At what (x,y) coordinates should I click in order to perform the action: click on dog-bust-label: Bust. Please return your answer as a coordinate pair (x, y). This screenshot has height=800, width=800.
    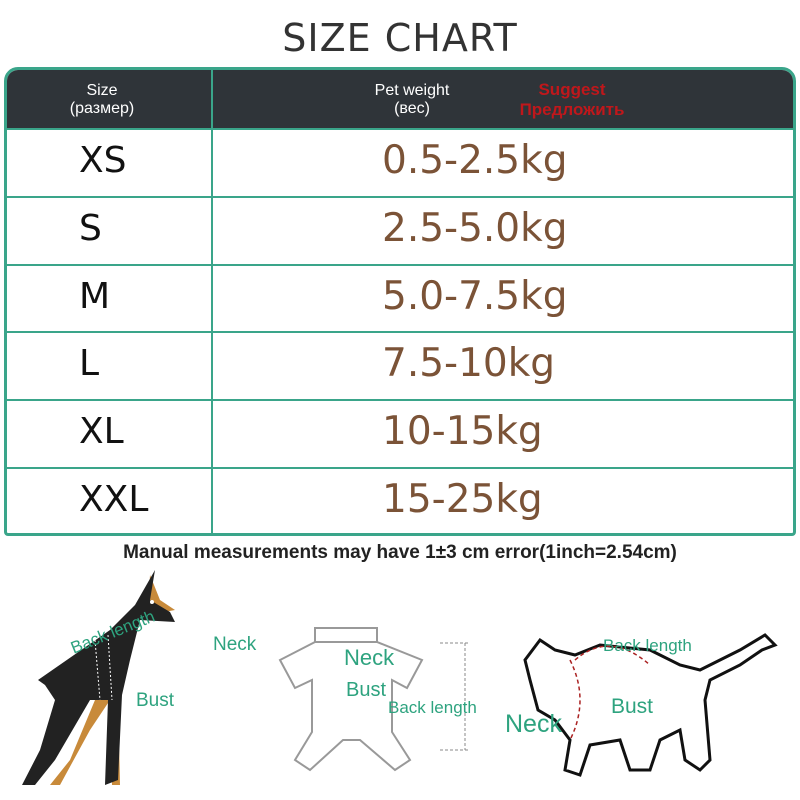
    Looking at the image, I should click on (155, 700).